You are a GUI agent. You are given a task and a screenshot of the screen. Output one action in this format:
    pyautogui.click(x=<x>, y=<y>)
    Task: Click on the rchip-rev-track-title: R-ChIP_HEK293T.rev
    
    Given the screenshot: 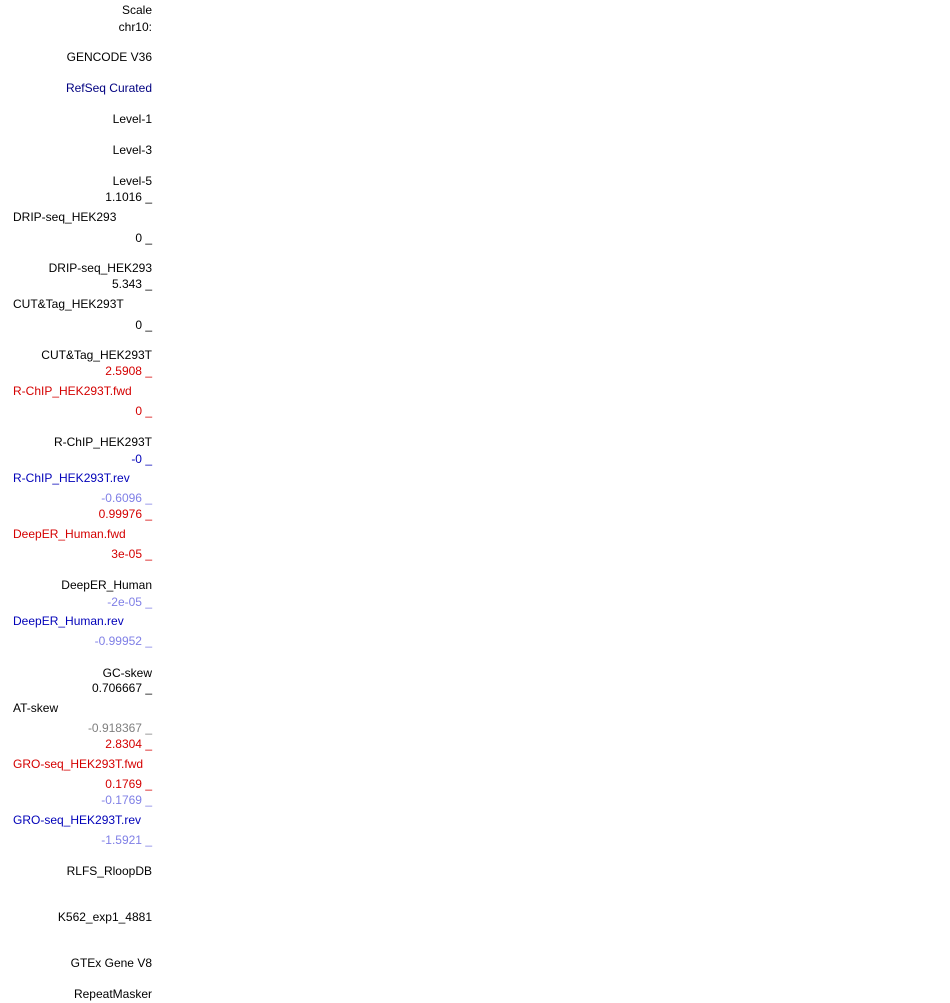 What is the action you would take?
    pyautogui.click(x=71, y=478)
    